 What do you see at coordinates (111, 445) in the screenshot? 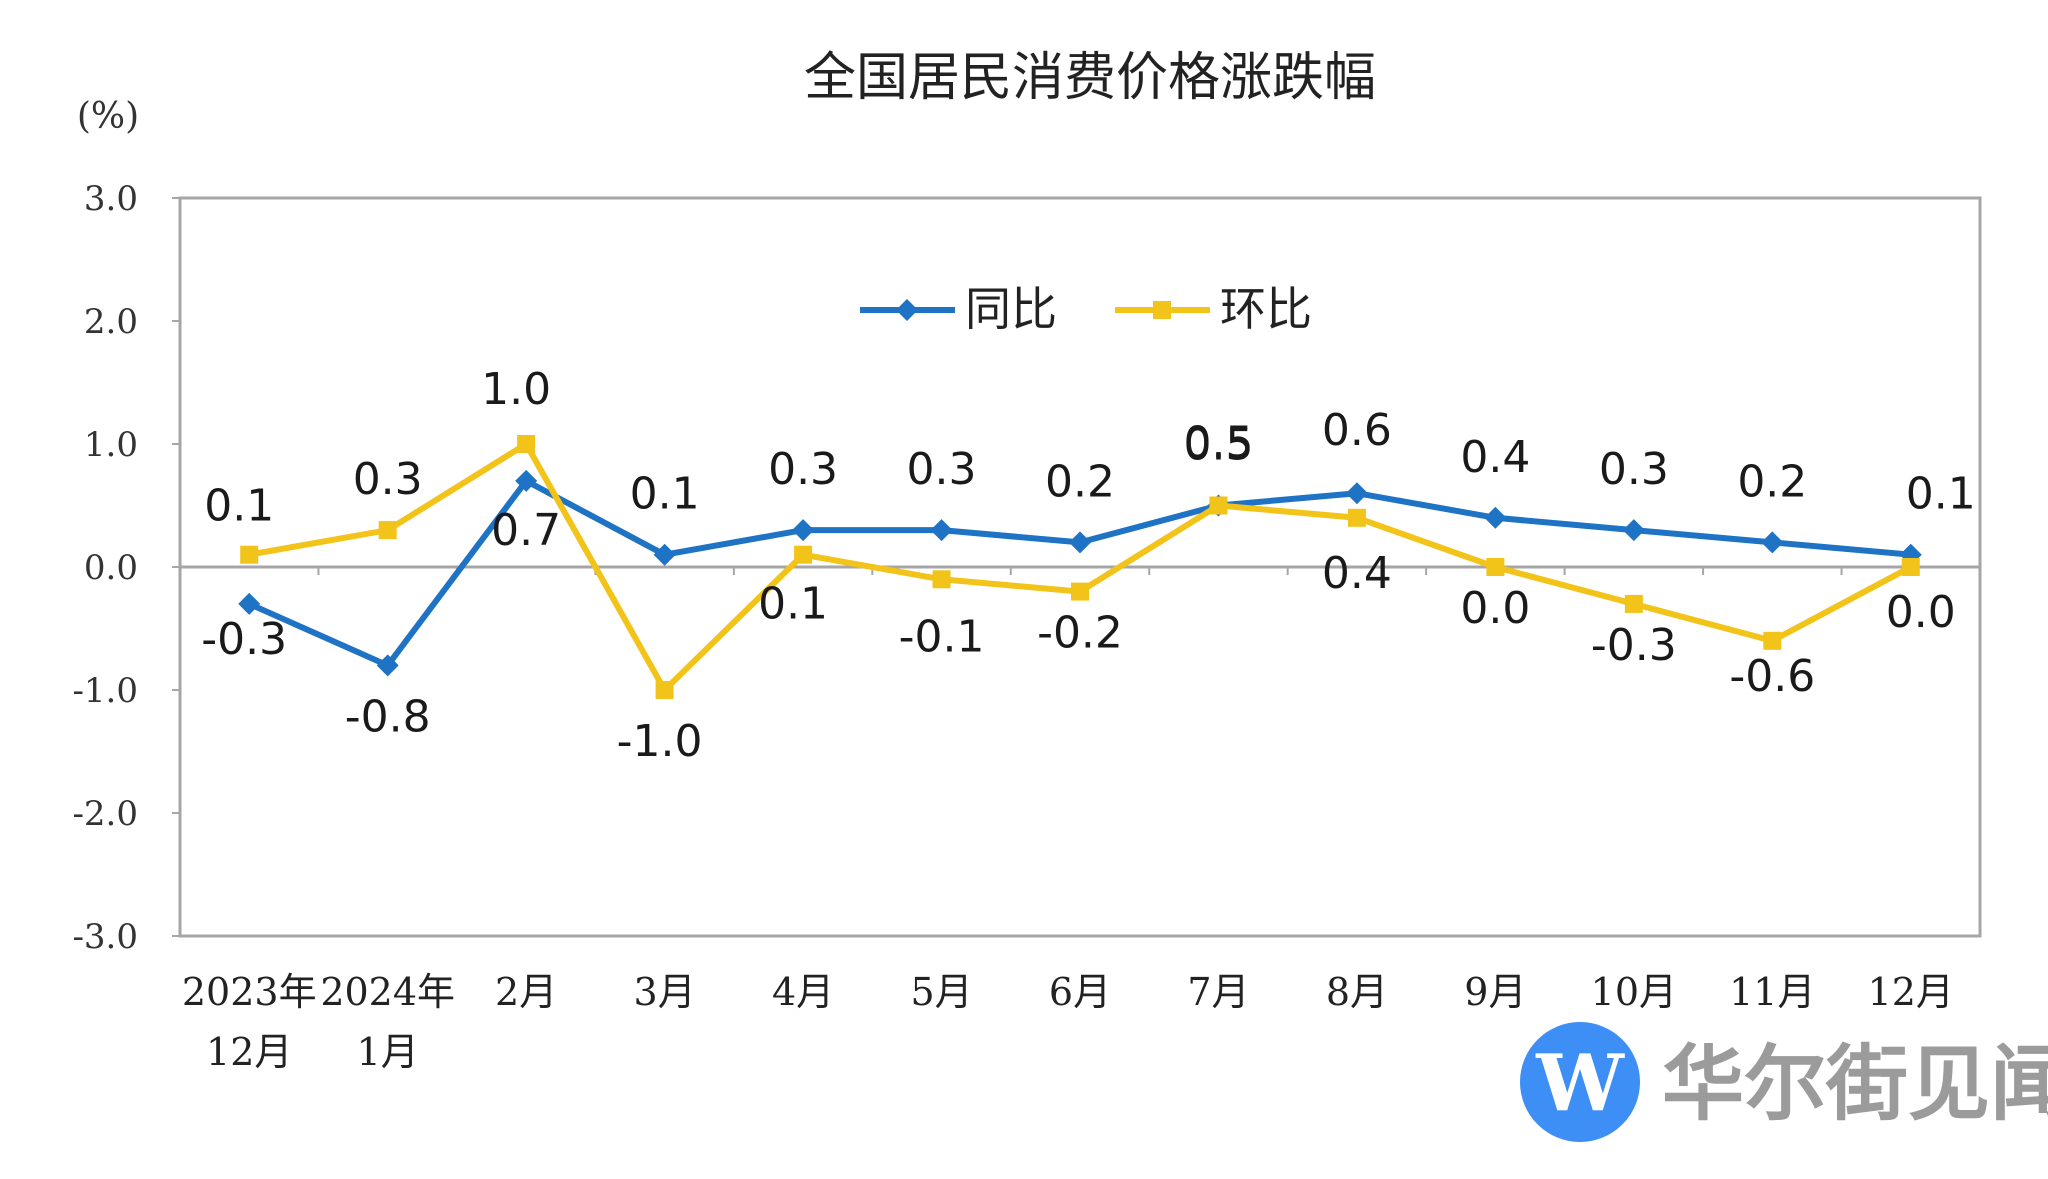
I see `y-tick-label: 1.0` at bounding box center [111, 445].